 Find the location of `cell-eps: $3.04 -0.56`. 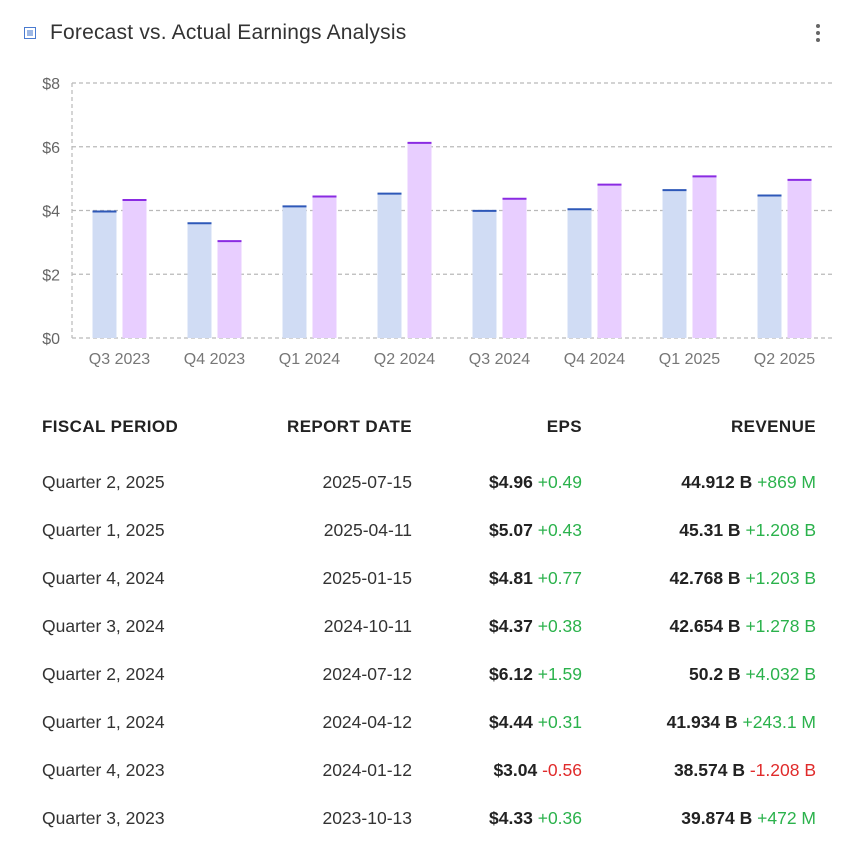

cell-eps: $3.04 -0.56 is located at coordinates (497, 770).